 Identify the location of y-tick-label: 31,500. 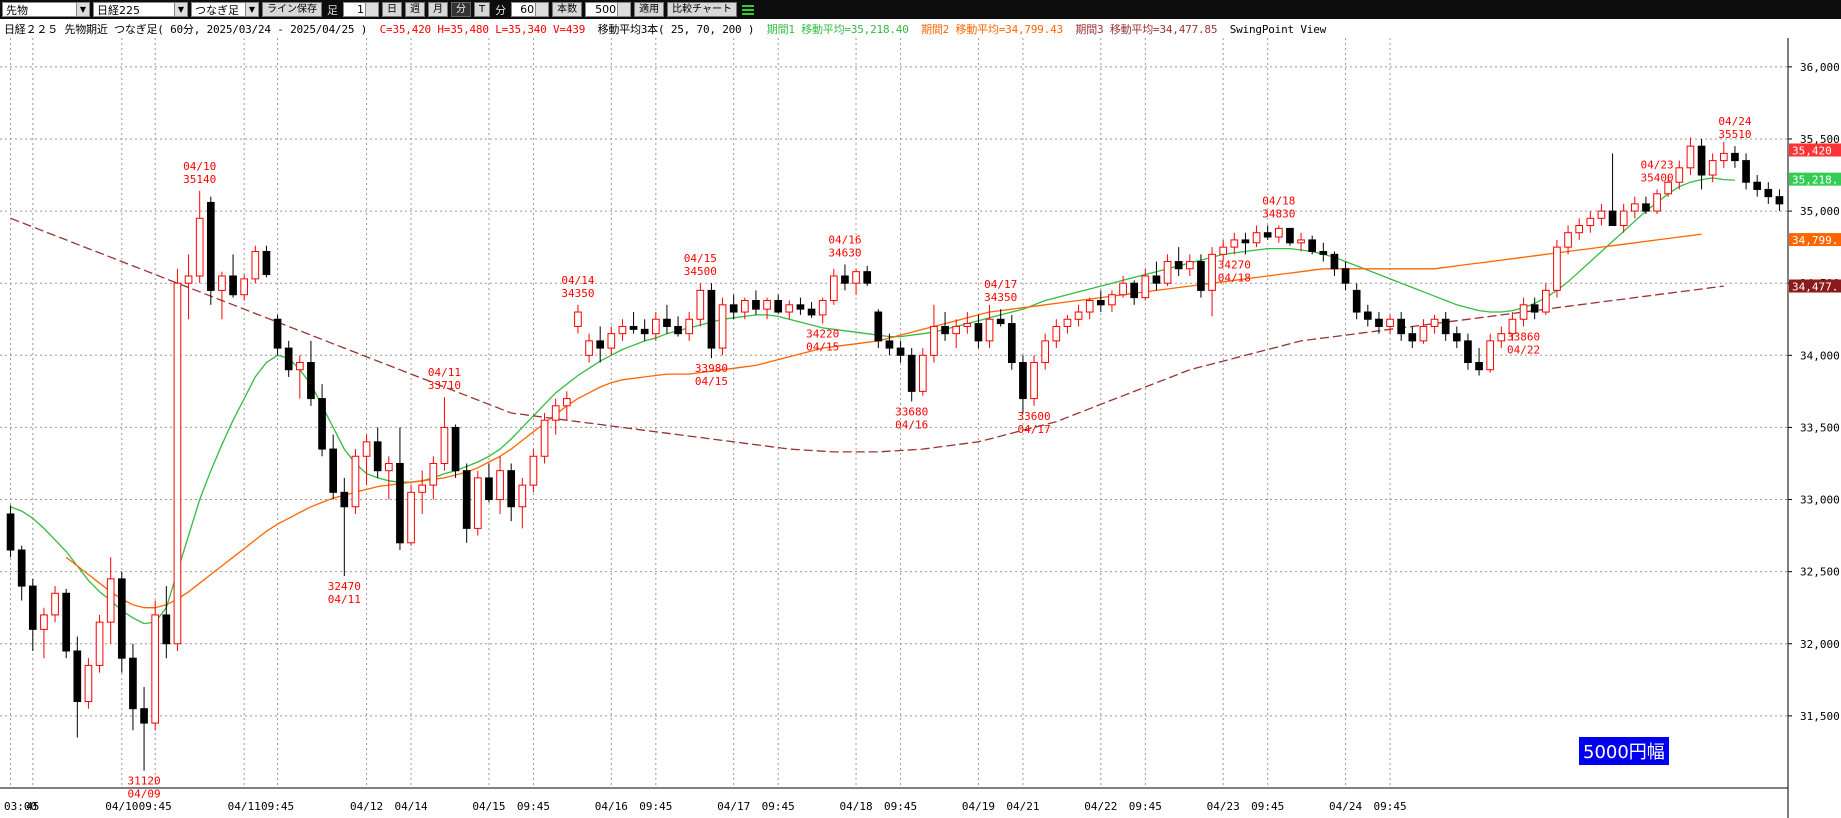
(1820, 716).